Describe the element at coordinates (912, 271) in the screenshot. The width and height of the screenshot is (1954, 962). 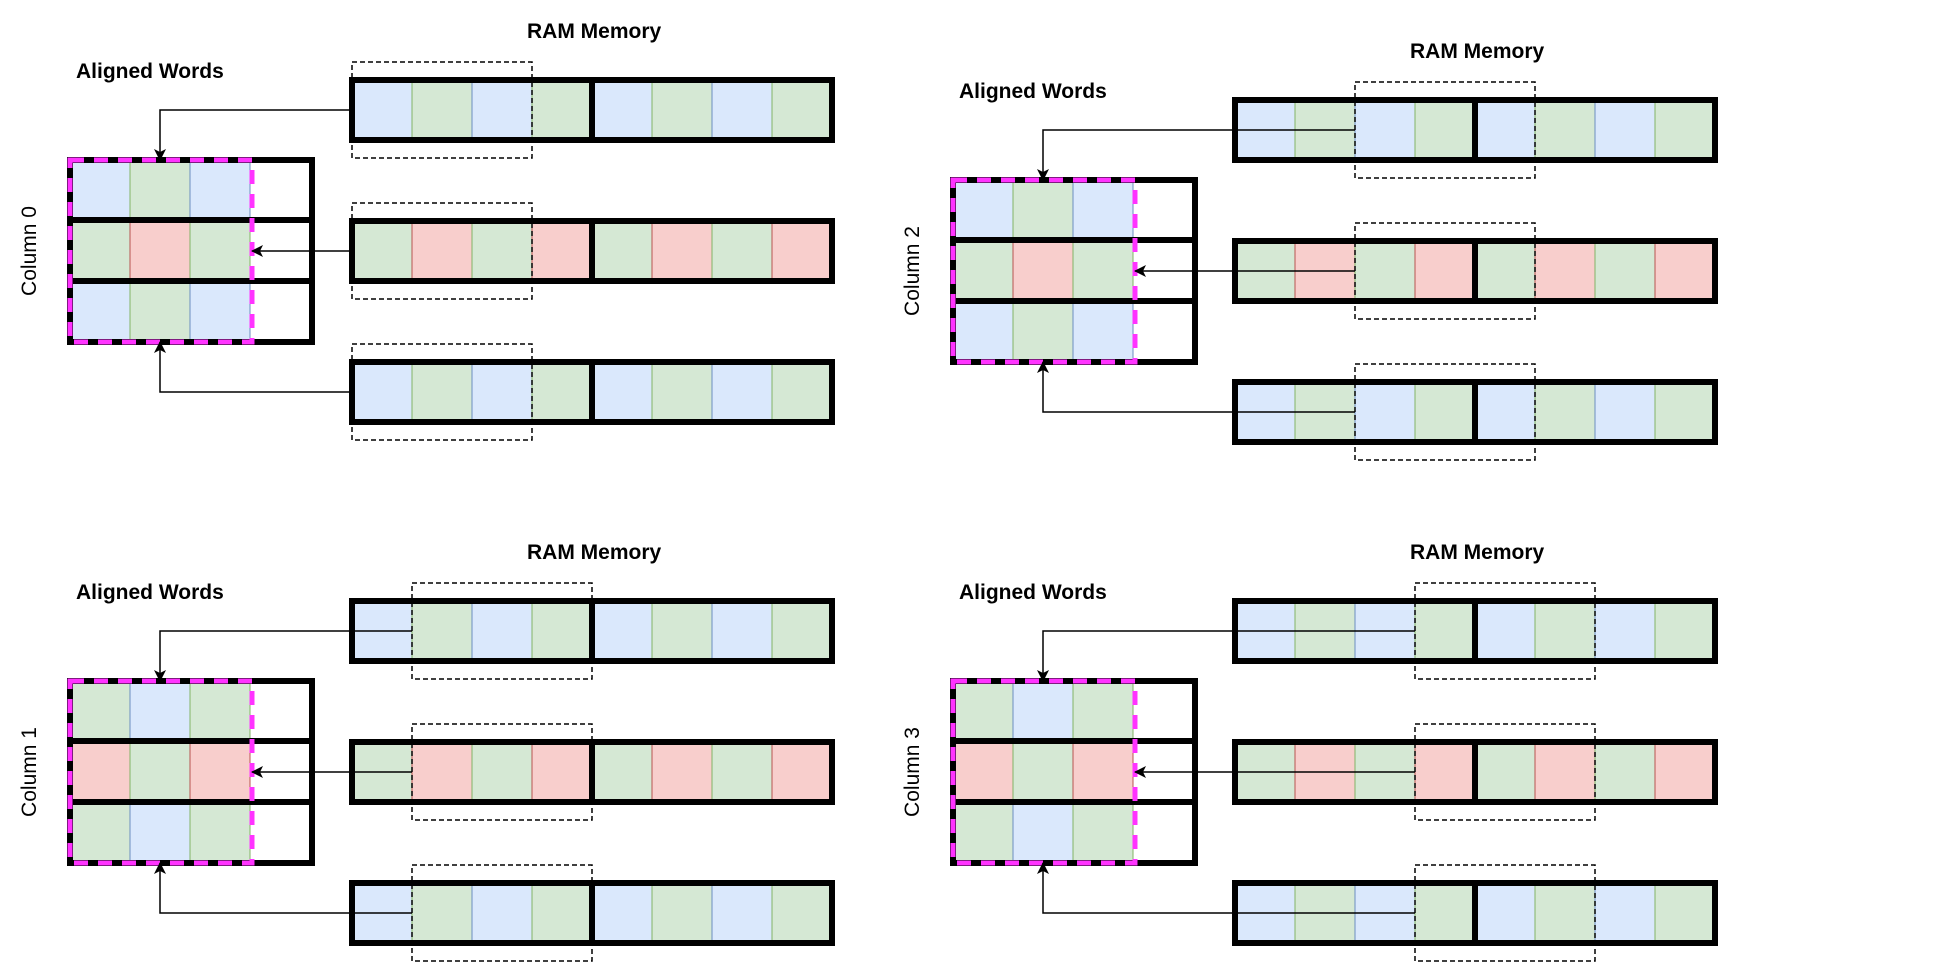
I see `column-label: Column 2` at that location.